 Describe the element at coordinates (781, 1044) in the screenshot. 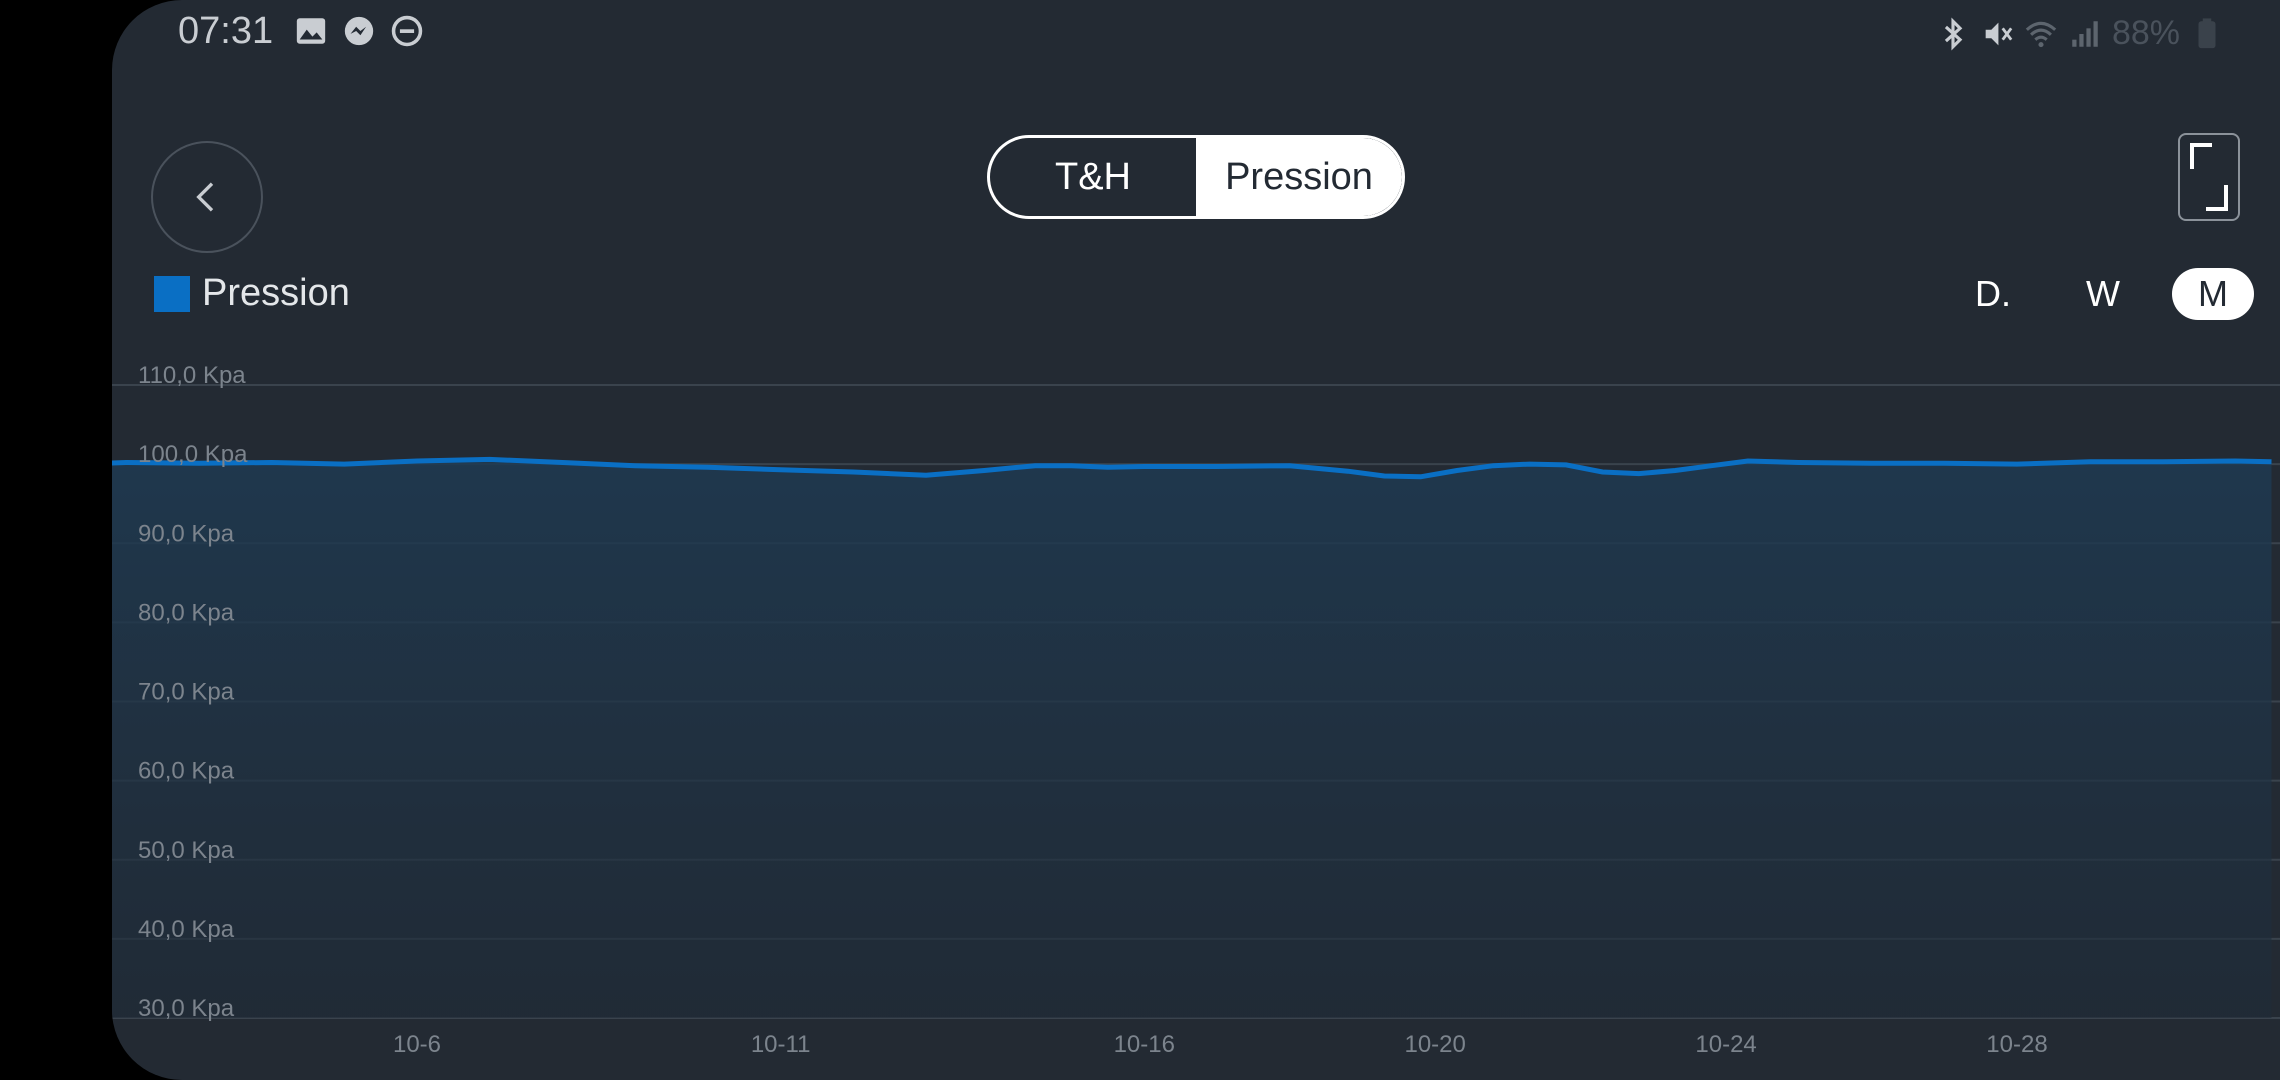

I see `x-tick-label: 10-11` at that location.